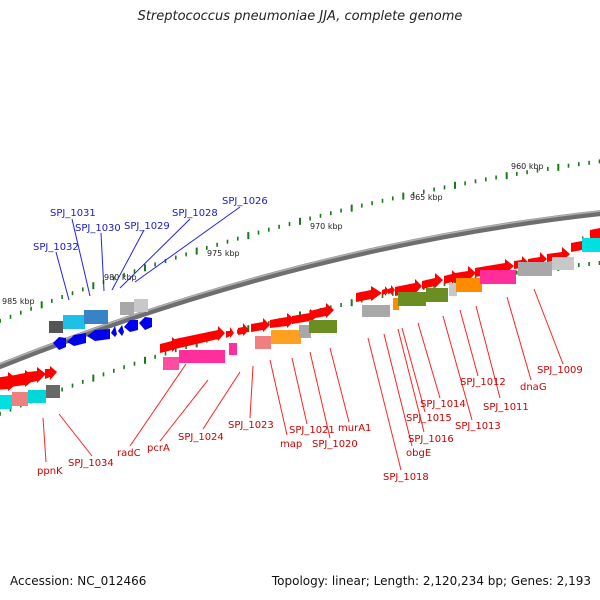 The height and width of the screenshot is (600, 600). What do you see at coordinates (533, 387) in the screenshot?
I see `gene-label-dnag: dnaG` at bounding box center [533, 387].